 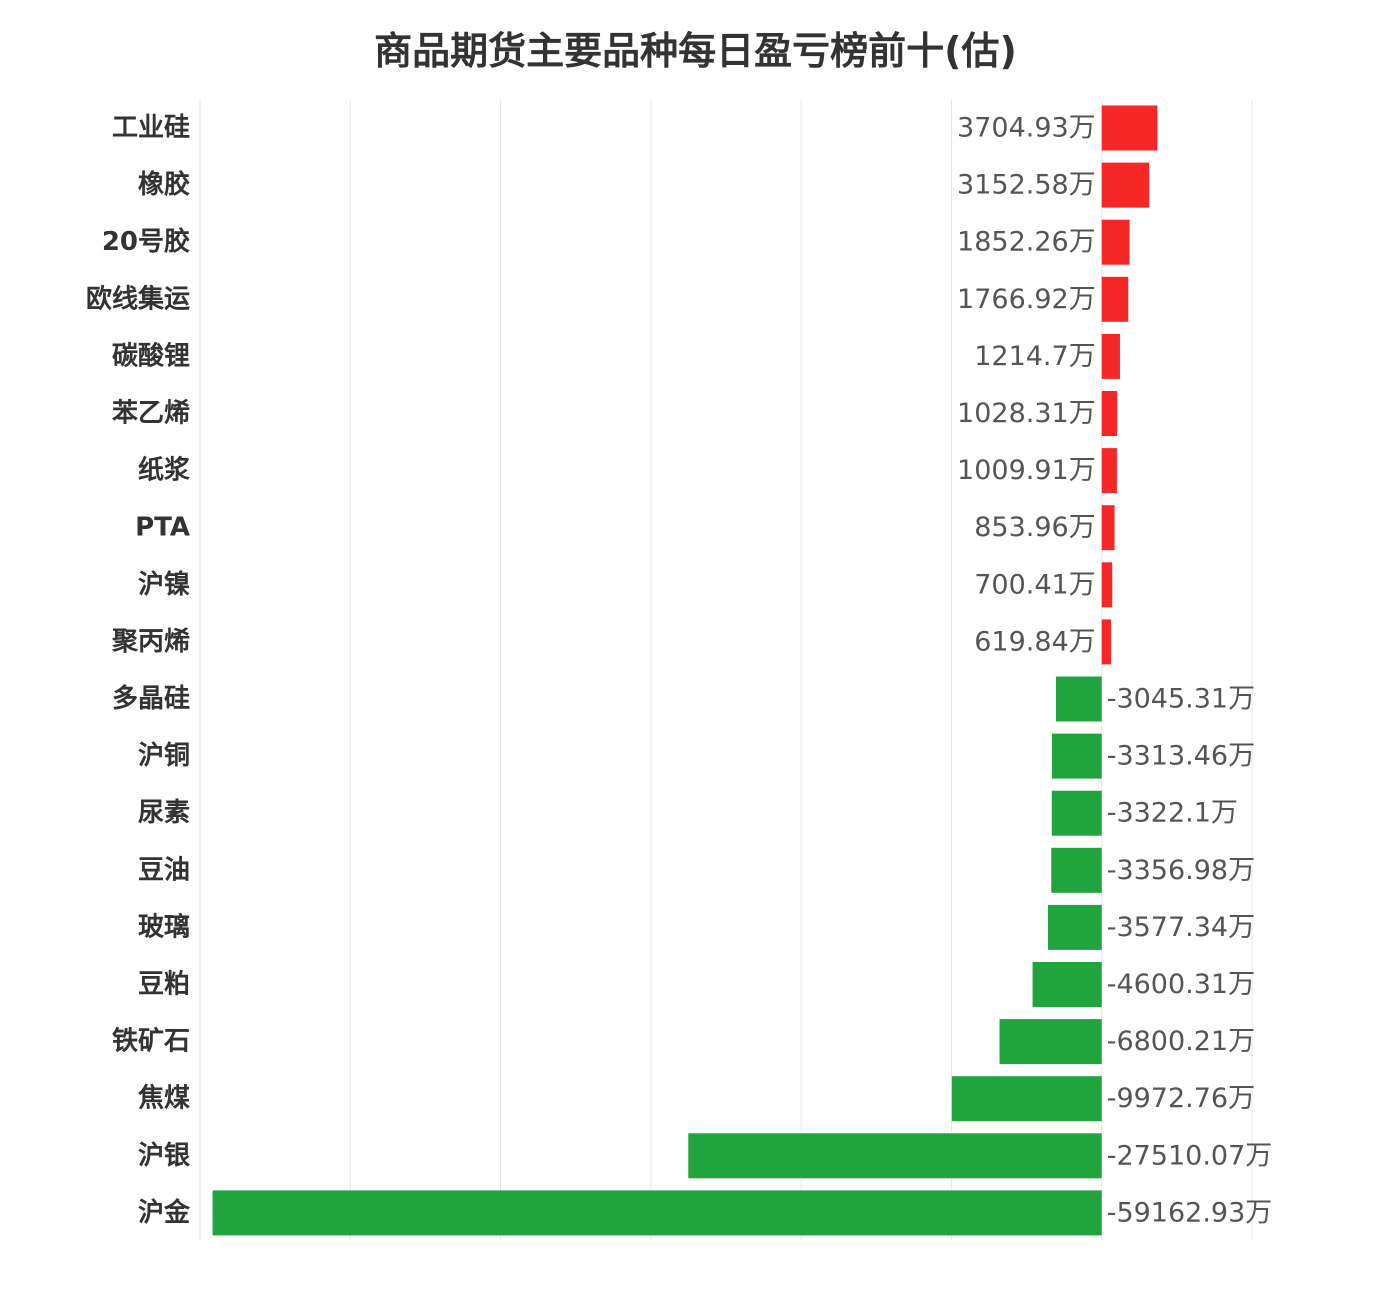 What do you see at coordinates (1026, 128) in the screenshot?
I see `value-label: 3704.93万` at bounding box center [1026, 128].